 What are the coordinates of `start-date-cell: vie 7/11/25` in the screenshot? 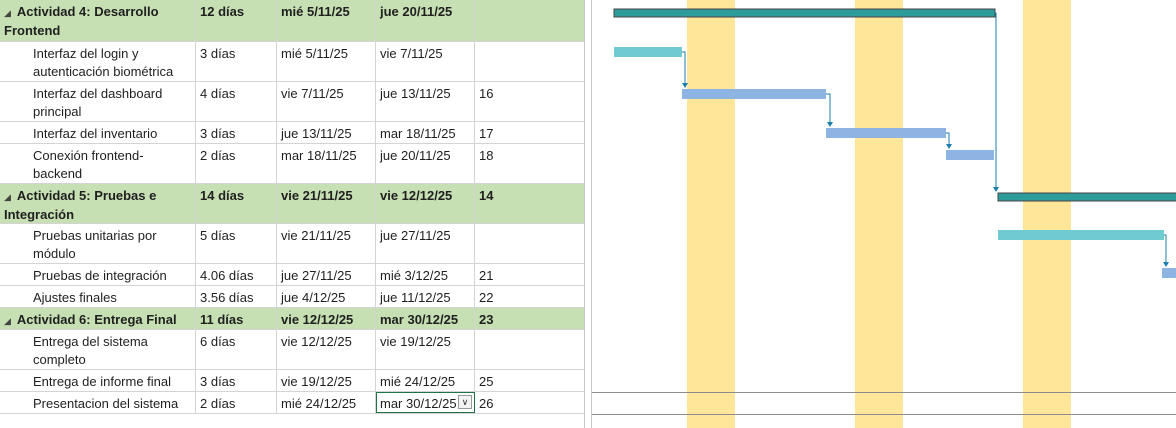 It's located at (326, 101).